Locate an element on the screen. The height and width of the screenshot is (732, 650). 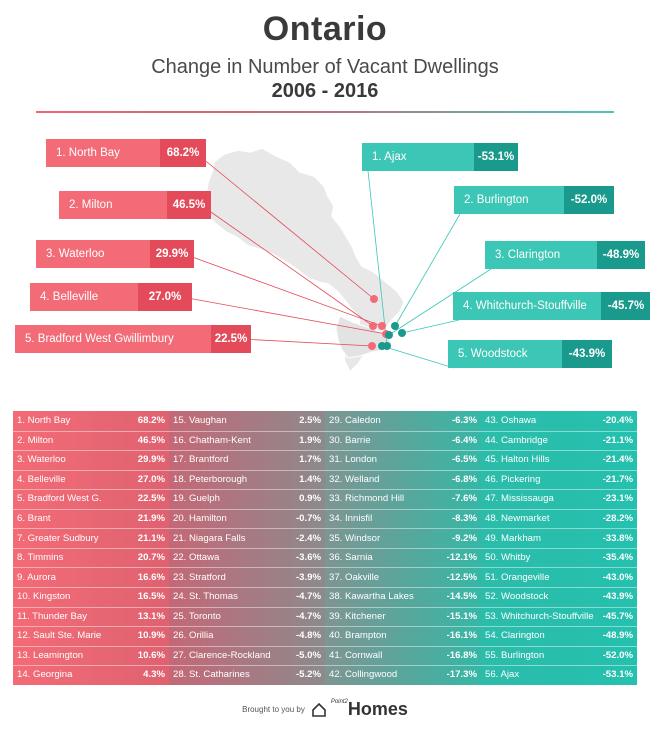
bottom-callout-1: 1. Ajax -53.1% is located at coordinates (440, 157).